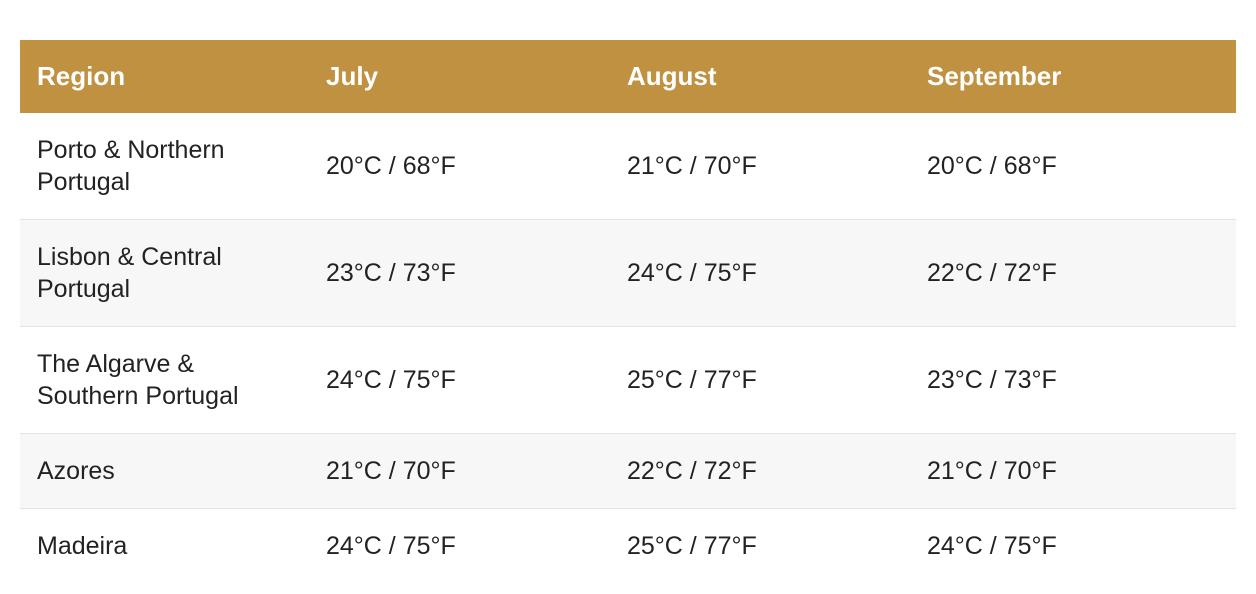 This screenshot has width=1256, height=594. I want to click on region-cell: Madeira, so click(82, 546).